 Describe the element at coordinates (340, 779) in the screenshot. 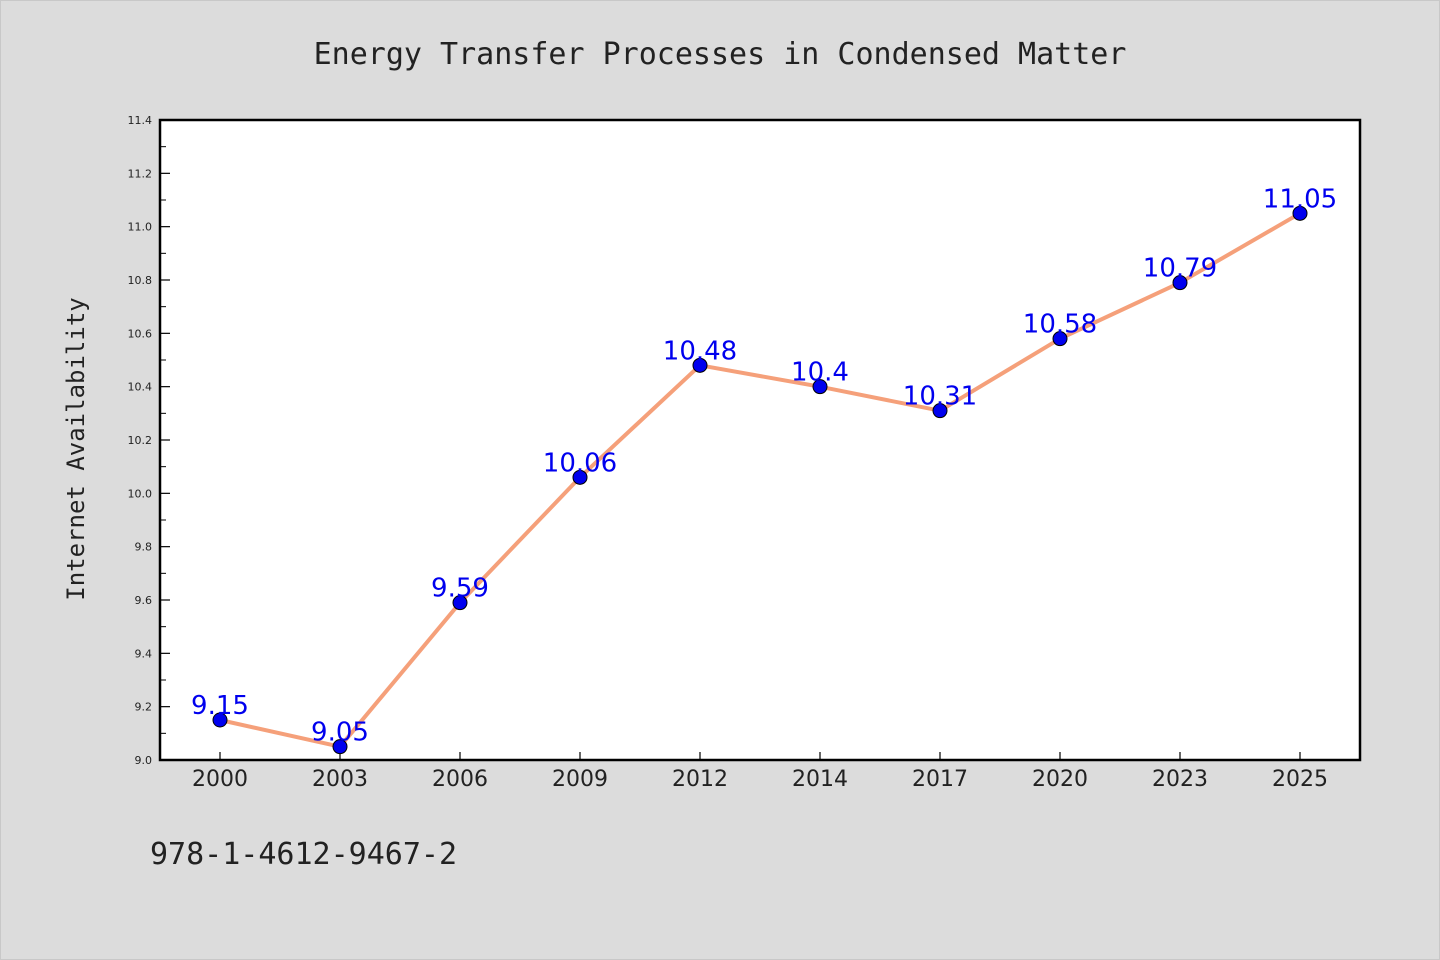

I see `x-tick-label: 2003` at that location.